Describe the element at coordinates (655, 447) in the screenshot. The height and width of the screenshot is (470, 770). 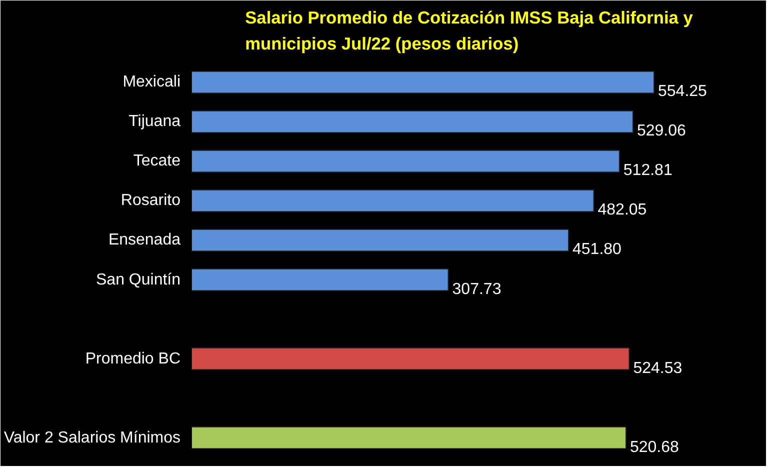
I see `data-label: 520.68` at that location.